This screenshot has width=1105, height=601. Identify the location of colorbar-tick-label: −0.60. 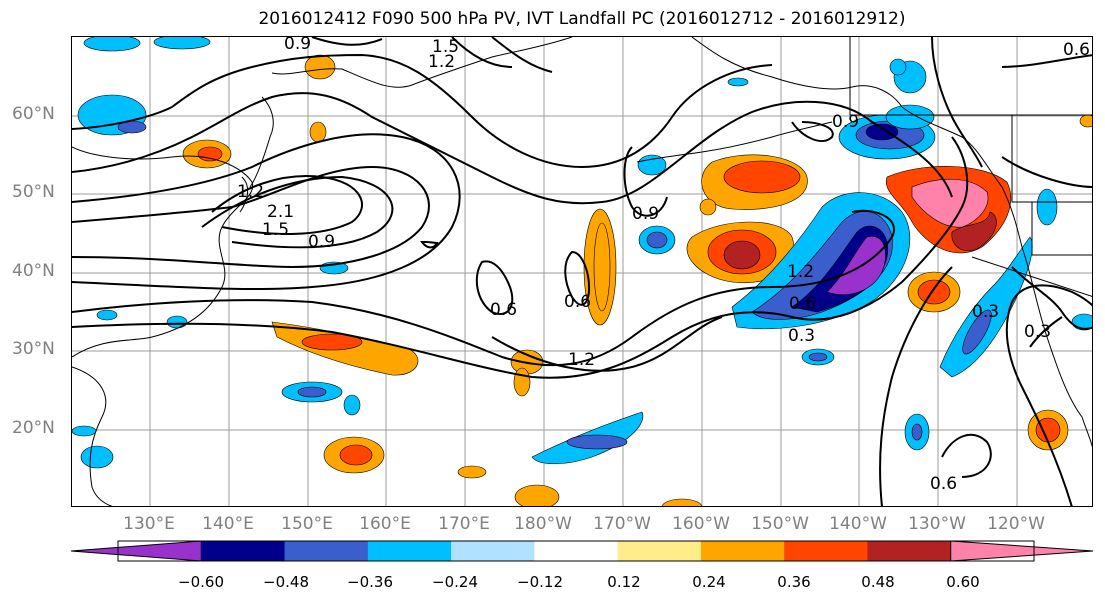
(201, 582).